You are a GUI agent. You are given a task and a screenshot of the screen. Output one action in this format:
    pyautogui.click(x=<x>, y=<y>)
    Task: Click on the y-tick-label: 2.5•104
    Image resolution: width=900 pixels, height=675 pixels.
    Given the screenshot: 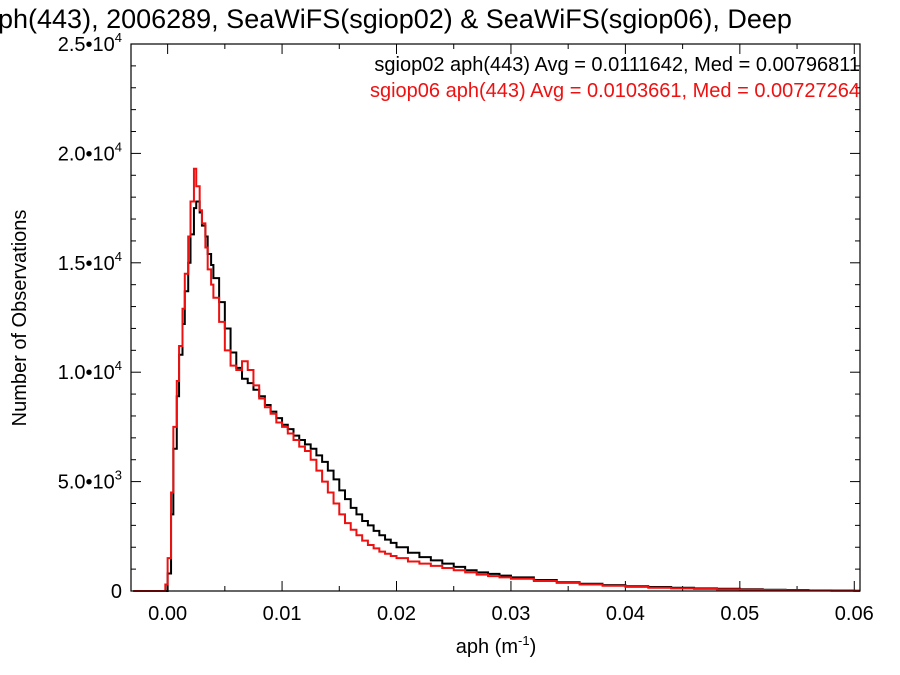 What is the action you would take?
    pyautogui.click(x=90, y=43)
    